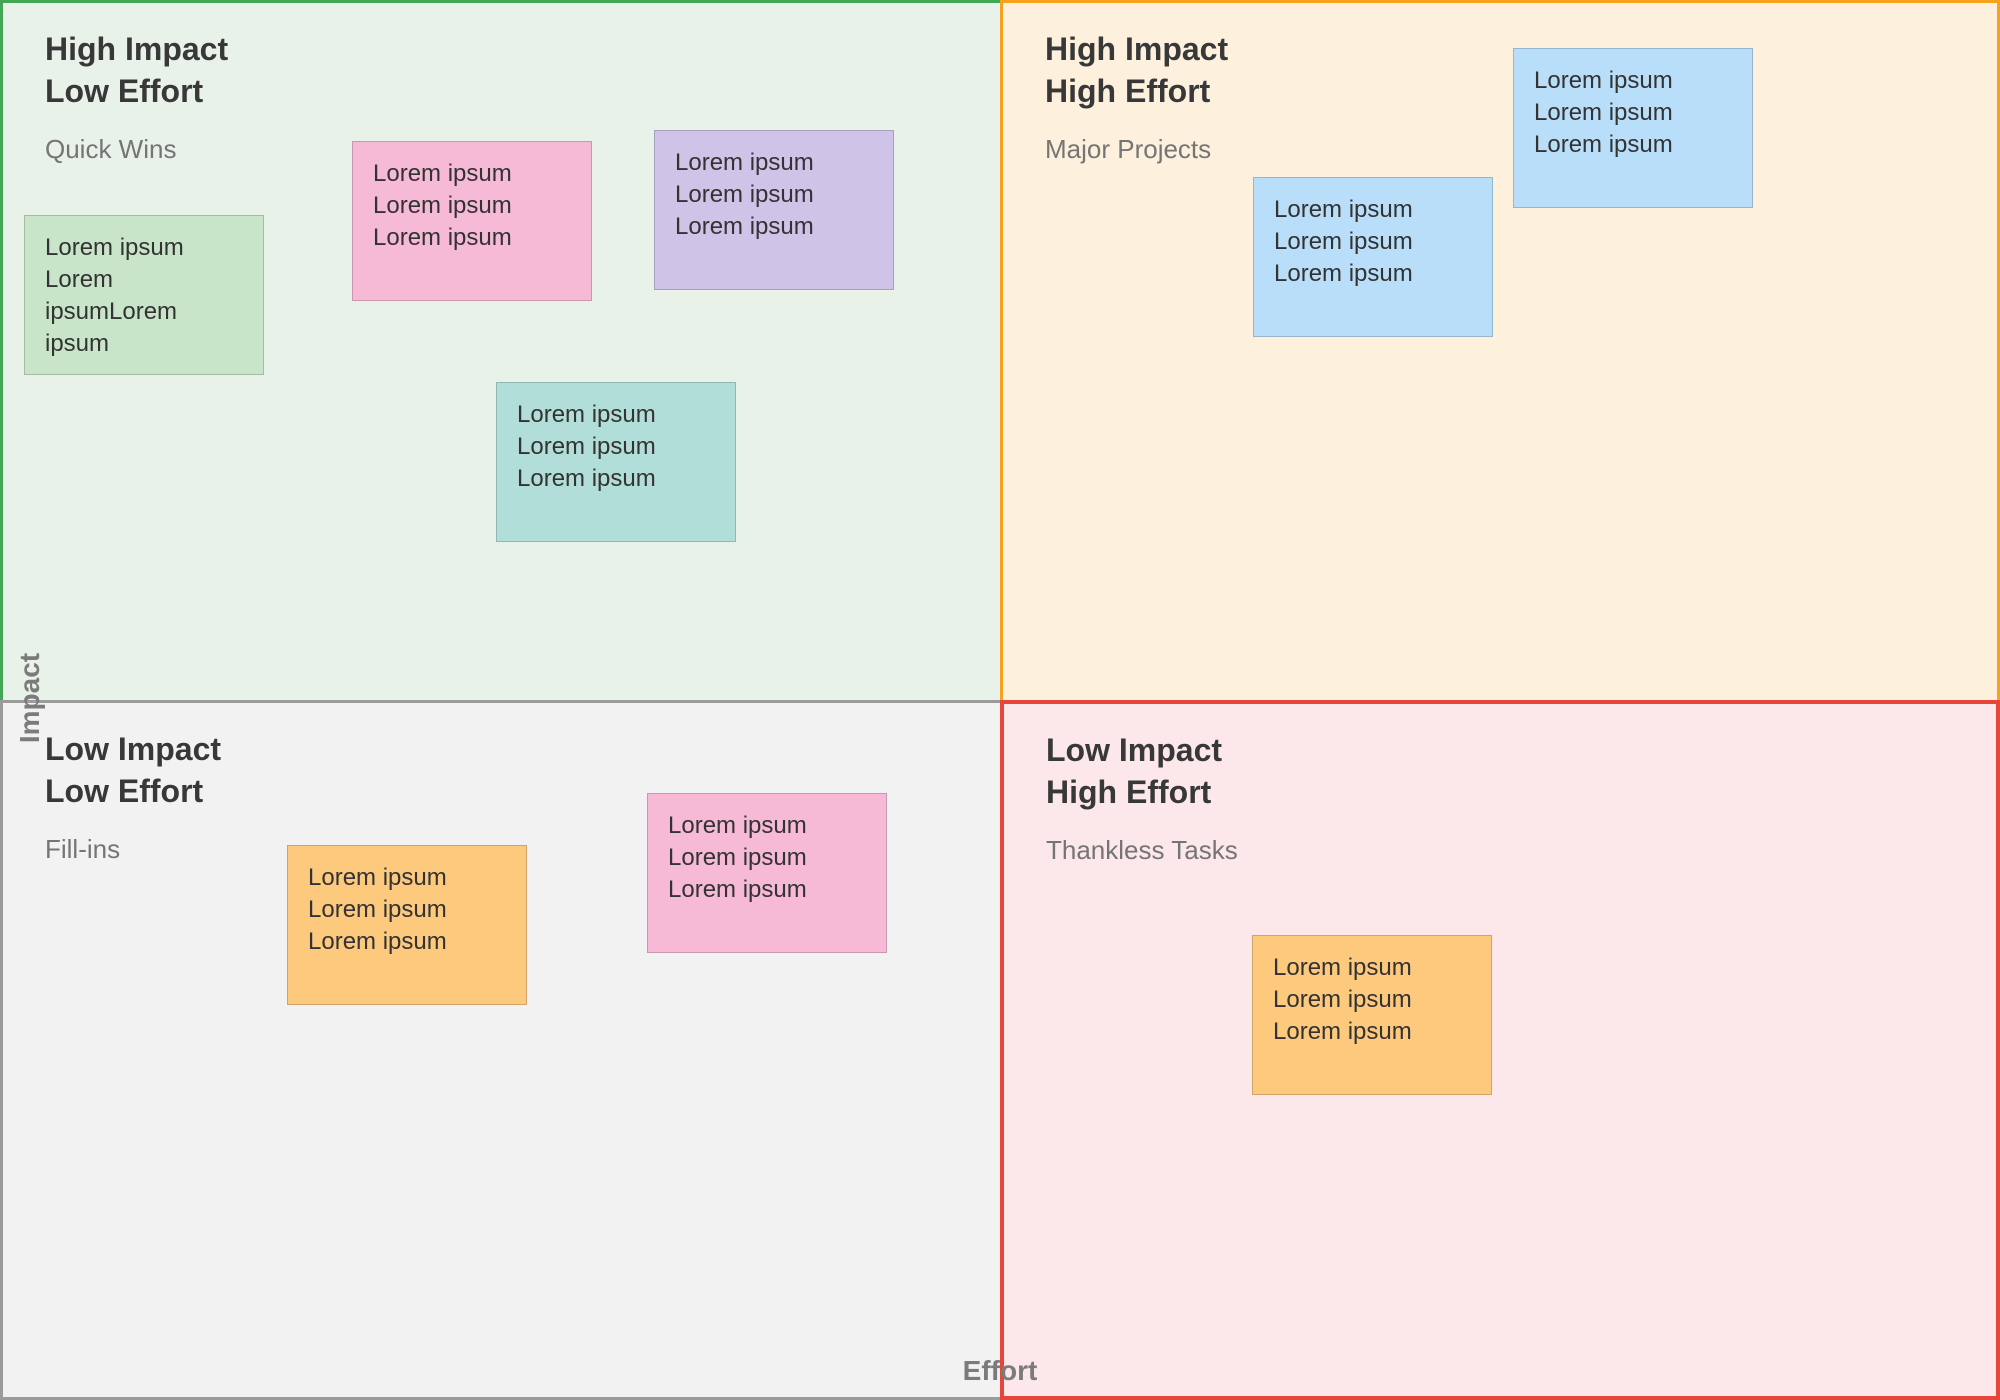  What do you see at coordinates (83, 849) in the screenshot?
I see `quadrant-subtitle: Fill-ins` at bounding box center [83, 849].